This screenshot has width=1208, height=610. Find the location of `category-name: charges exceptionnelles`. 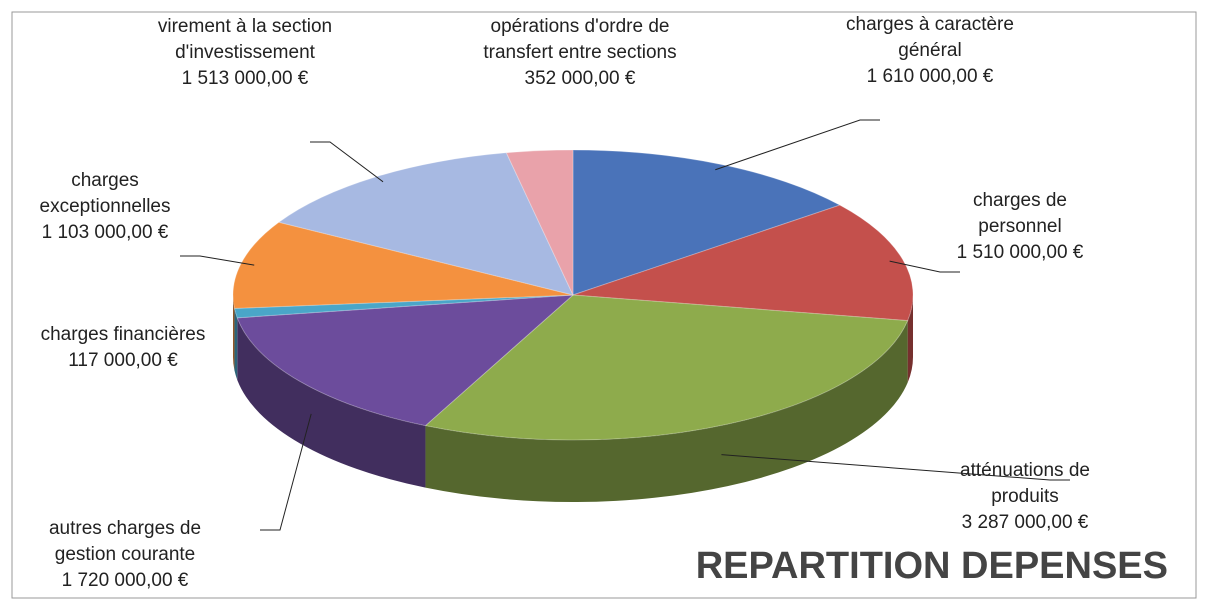

category-name: charges exceptionnelles is located at coordinates (105, 193).